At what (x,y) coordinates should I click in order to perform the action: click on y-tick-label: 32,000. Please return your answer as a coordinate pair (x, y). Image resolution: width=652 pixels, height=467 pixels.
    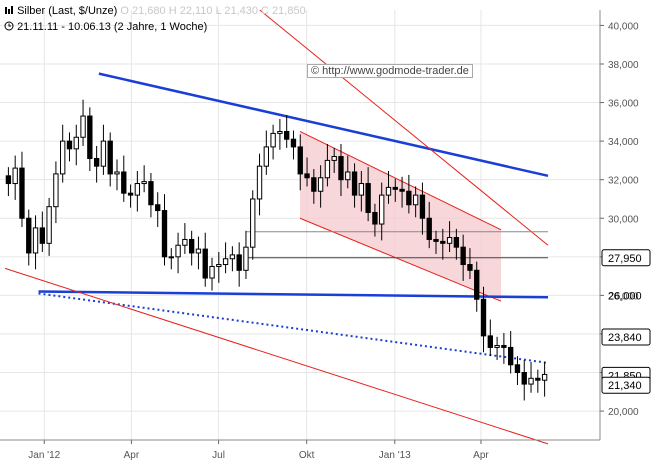
    Looking at the image, I should click on (623, 181).